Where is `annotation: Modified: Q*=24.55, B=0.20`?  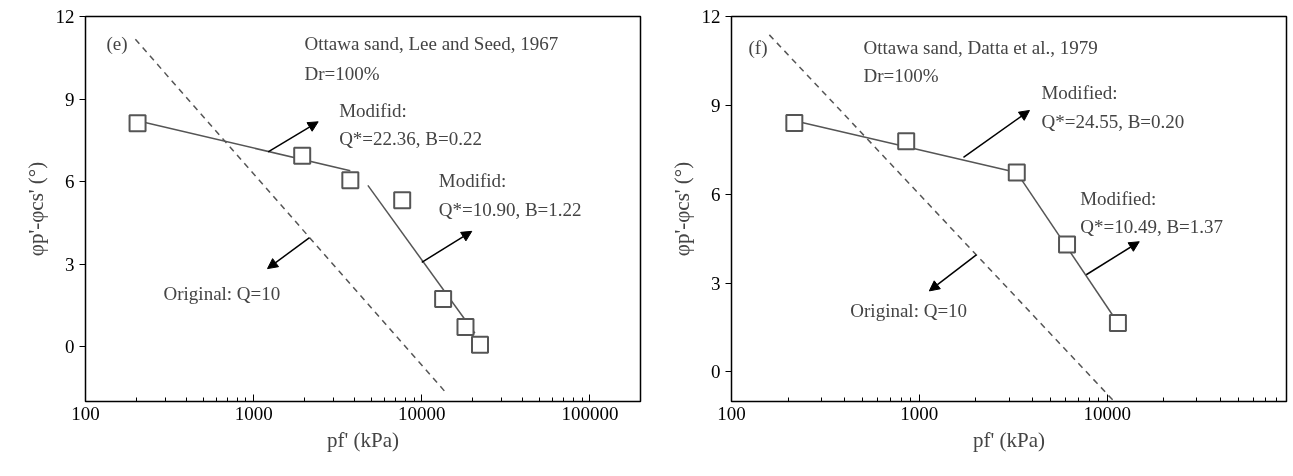
annotation: Modified: Q*=24.55, B=0.20 is located at coordinates (1113, 107).